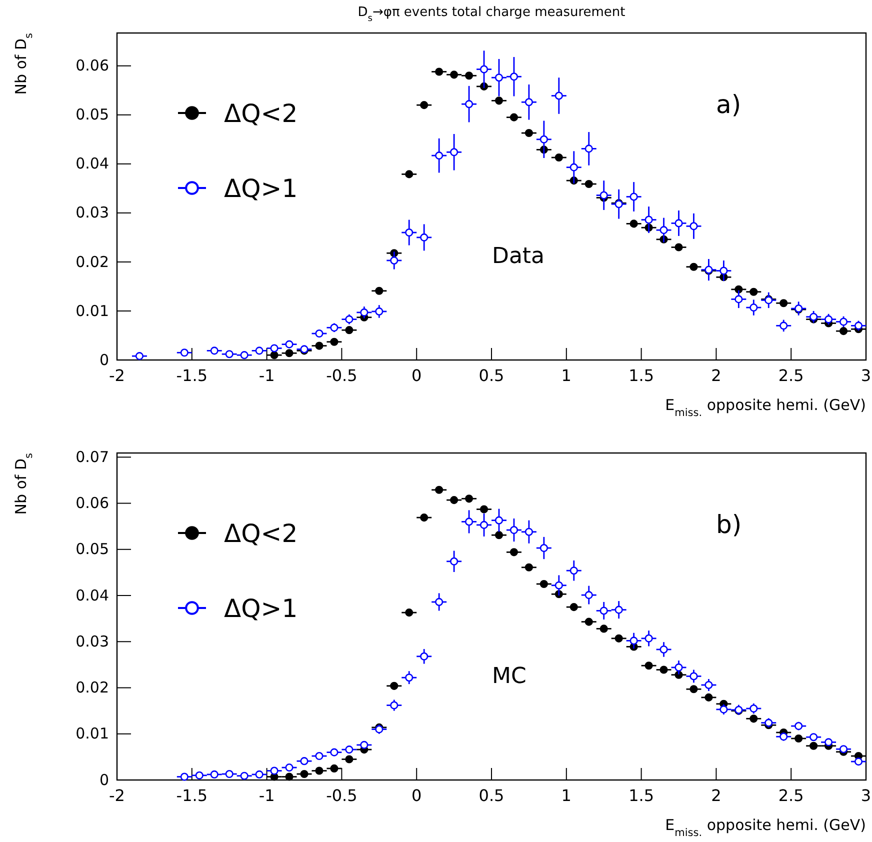 The height and width of the screenshot is (842, 872). Describe the element at coordinates (729, 524) in the screenshot. I see `annotation: b)` at that location.